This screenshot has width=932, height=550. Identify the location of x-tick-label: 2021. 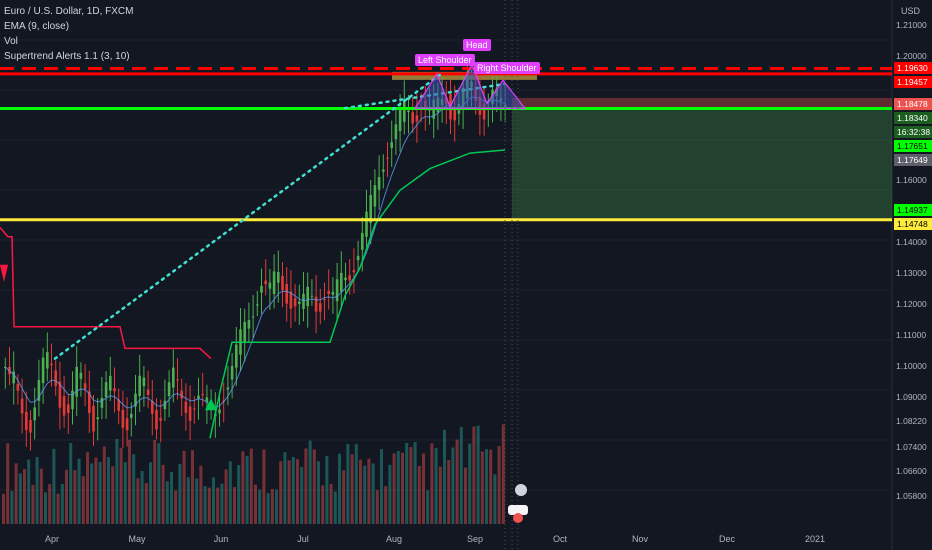
(815, 539).